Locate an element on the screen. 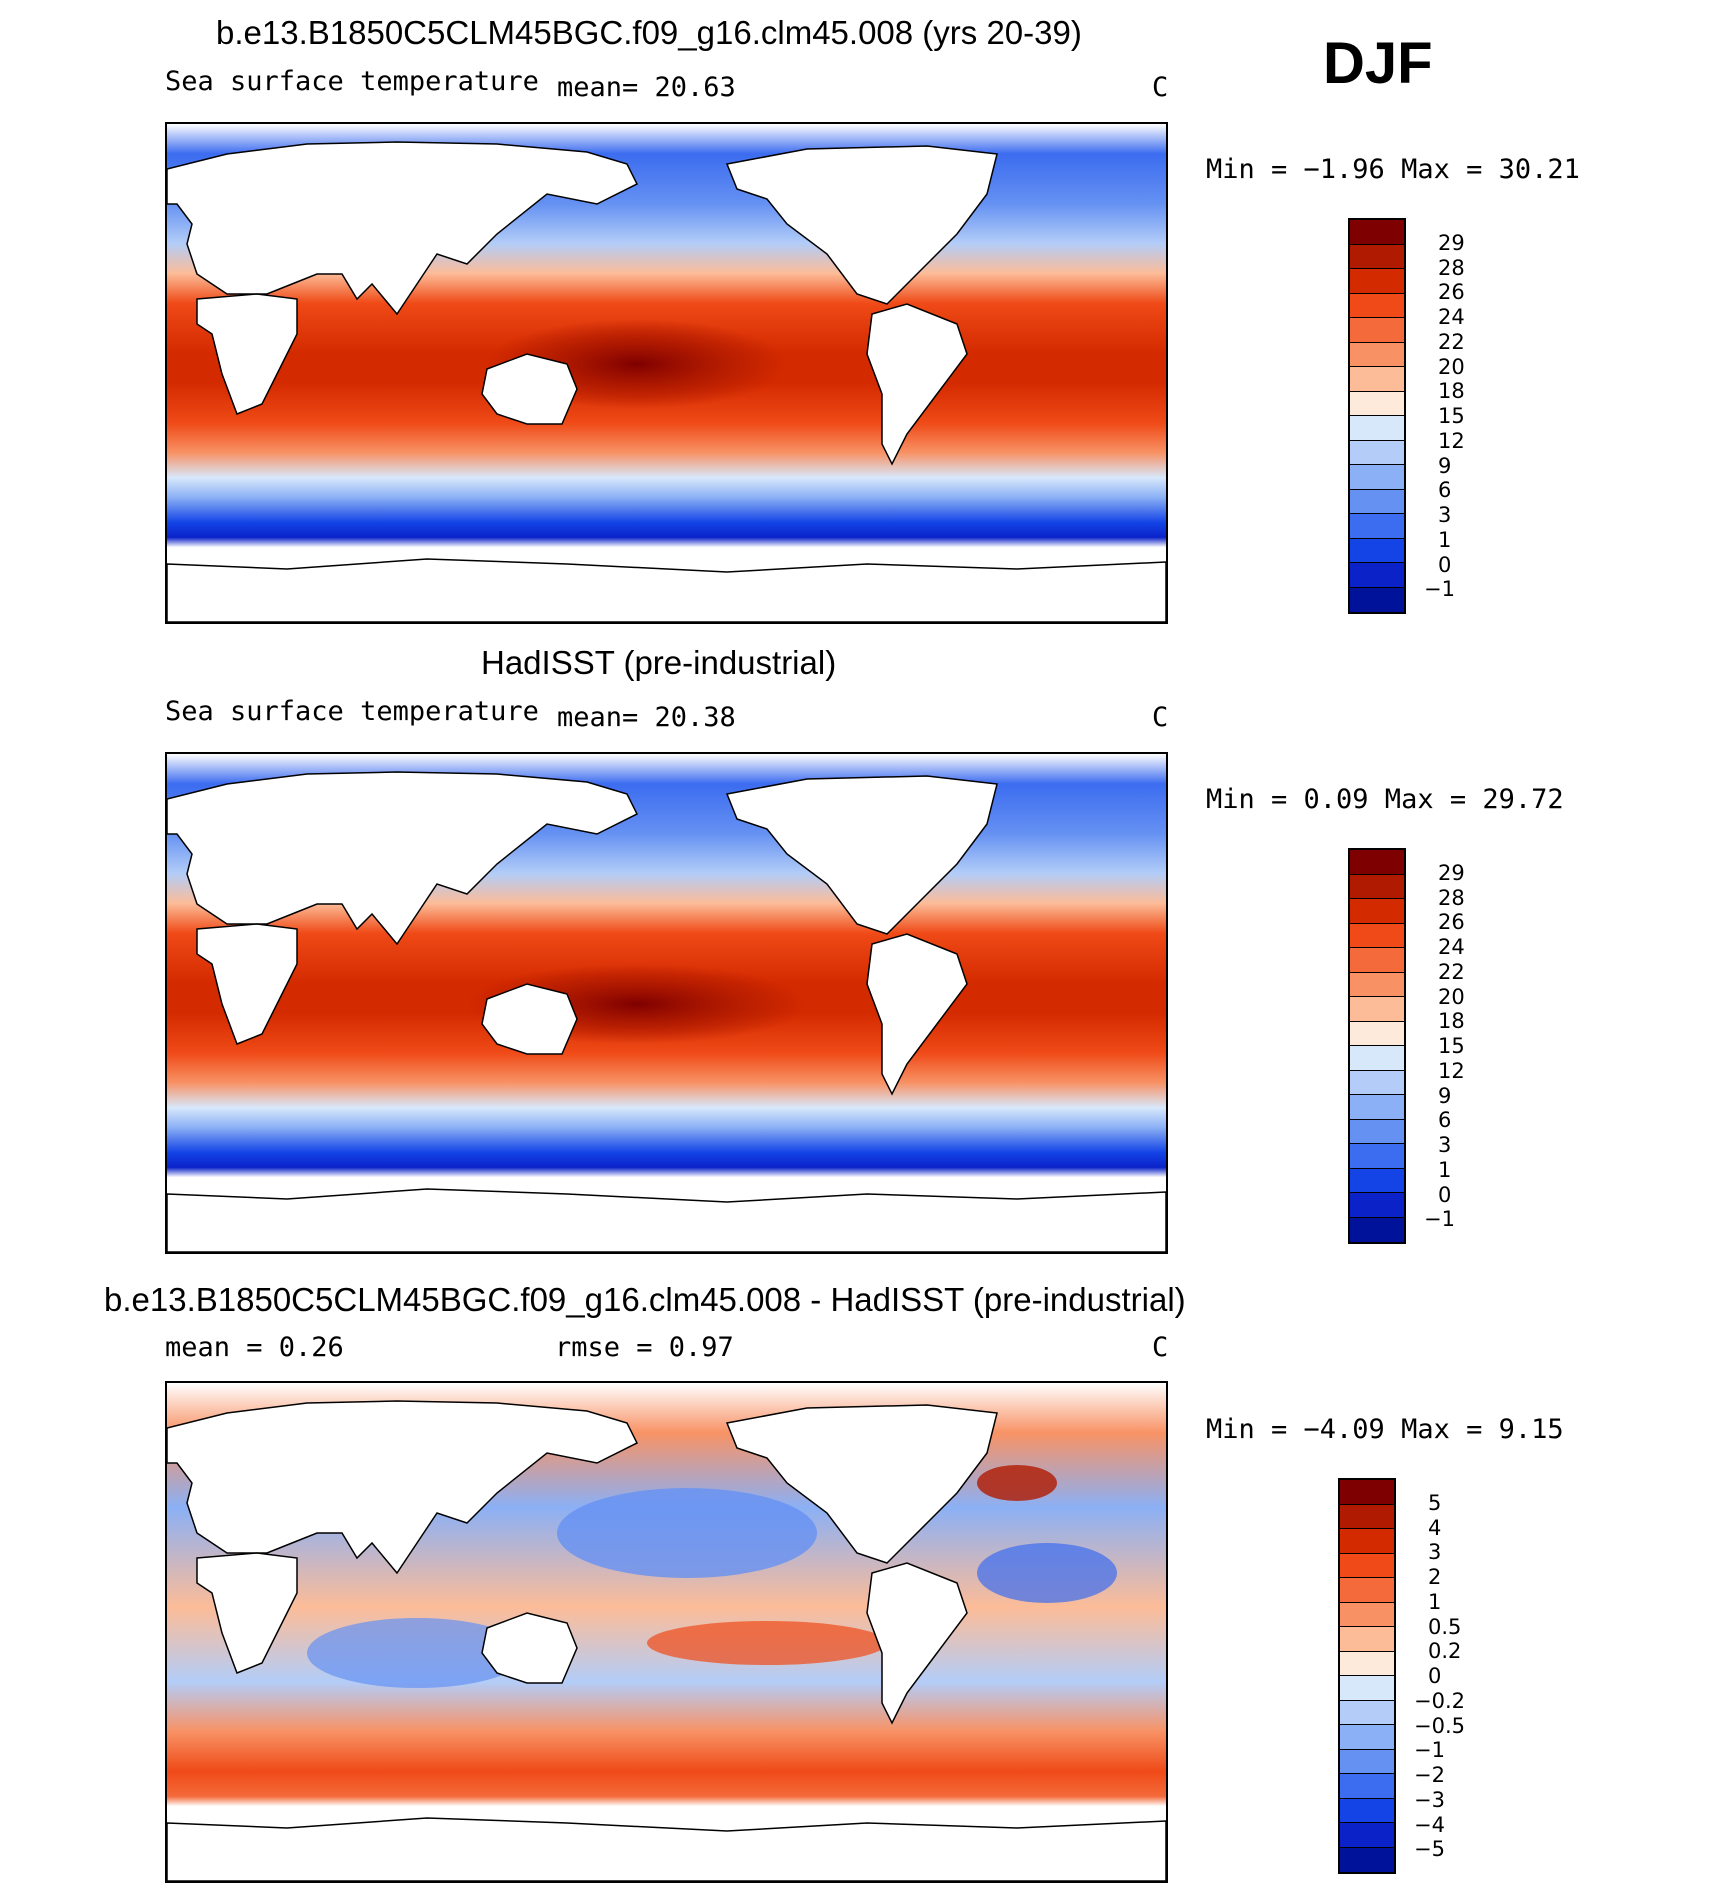  panel-3-units: C is located at coordinates (1160, 1347).